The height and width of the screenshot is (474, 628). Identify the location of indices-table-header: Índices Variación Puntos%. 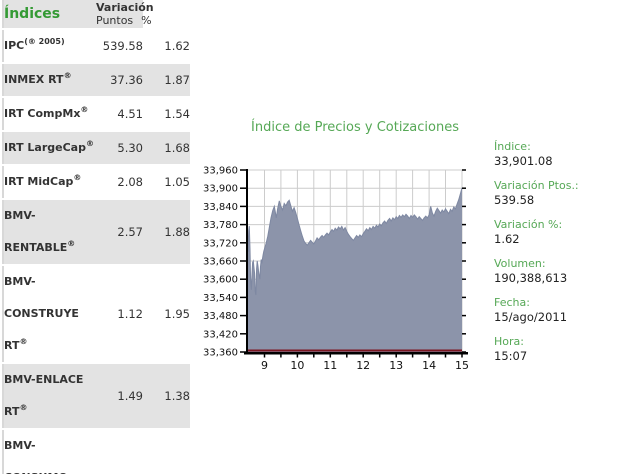
(96, 15).